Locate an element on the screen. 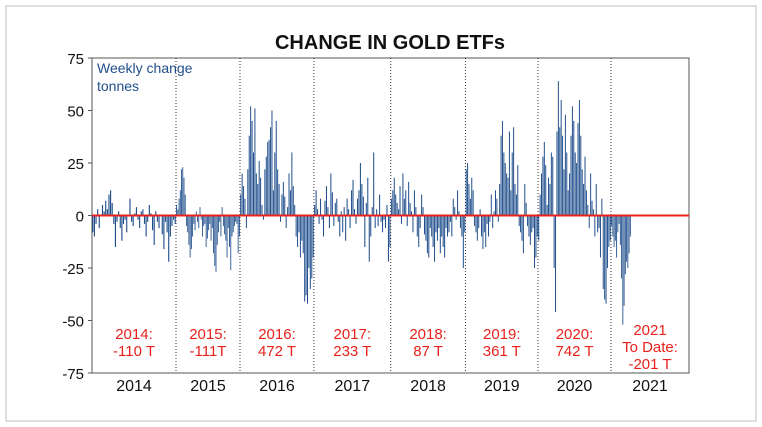  x-tick-label-2015: 2015 is located at coordinates (208, 386).